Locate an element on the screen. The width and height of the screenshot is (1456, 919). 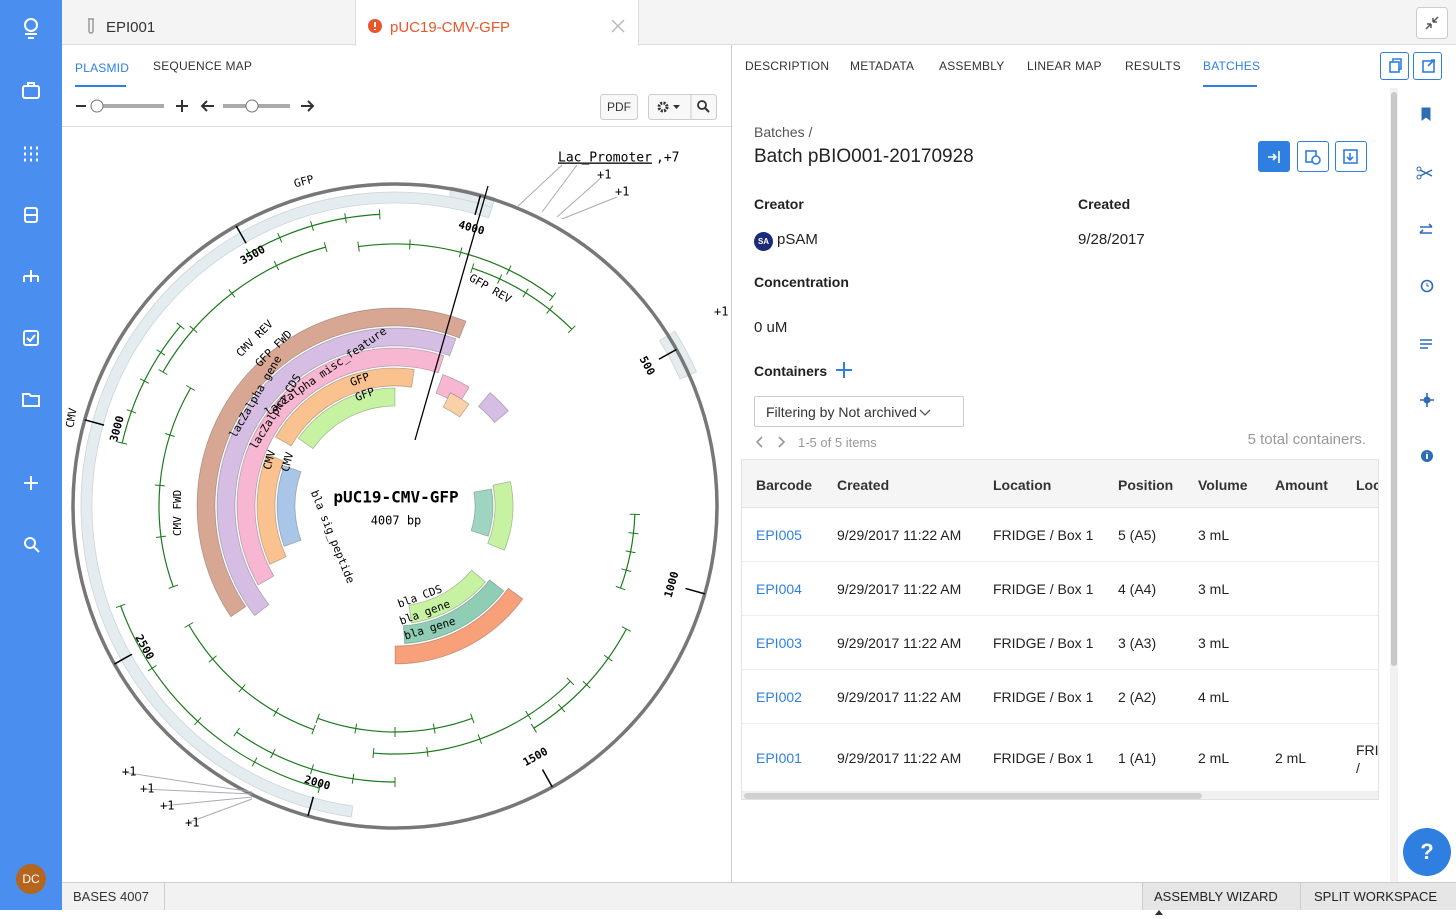
pager-arrows is located at coordinates (772, 442).